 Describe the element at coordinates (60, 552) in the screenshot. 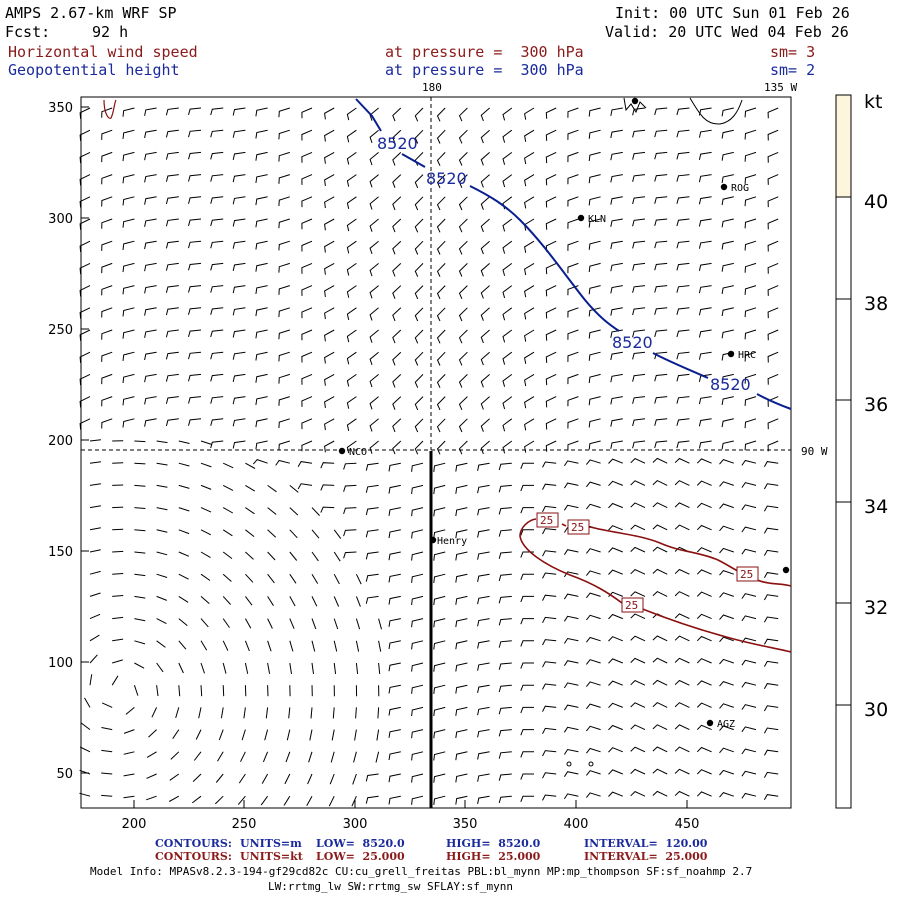

I see `y-tick-label: 150` at that location.